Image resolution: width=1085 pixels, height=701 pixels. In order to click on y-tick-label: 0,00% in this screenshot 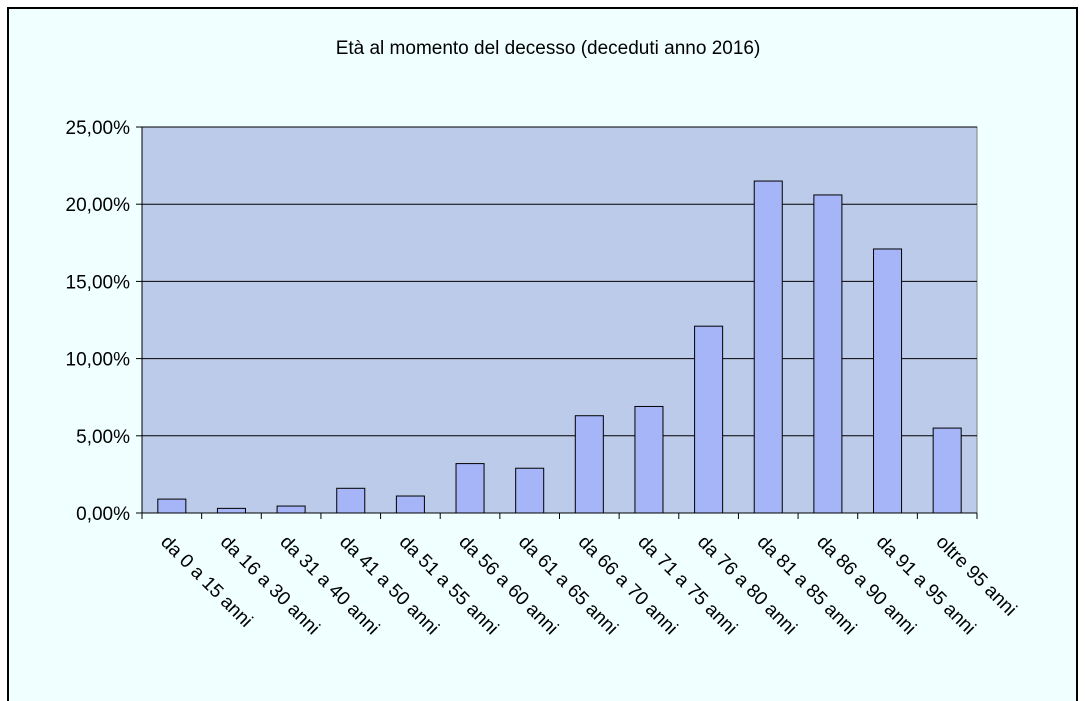, I will do `click(103, 514)`.